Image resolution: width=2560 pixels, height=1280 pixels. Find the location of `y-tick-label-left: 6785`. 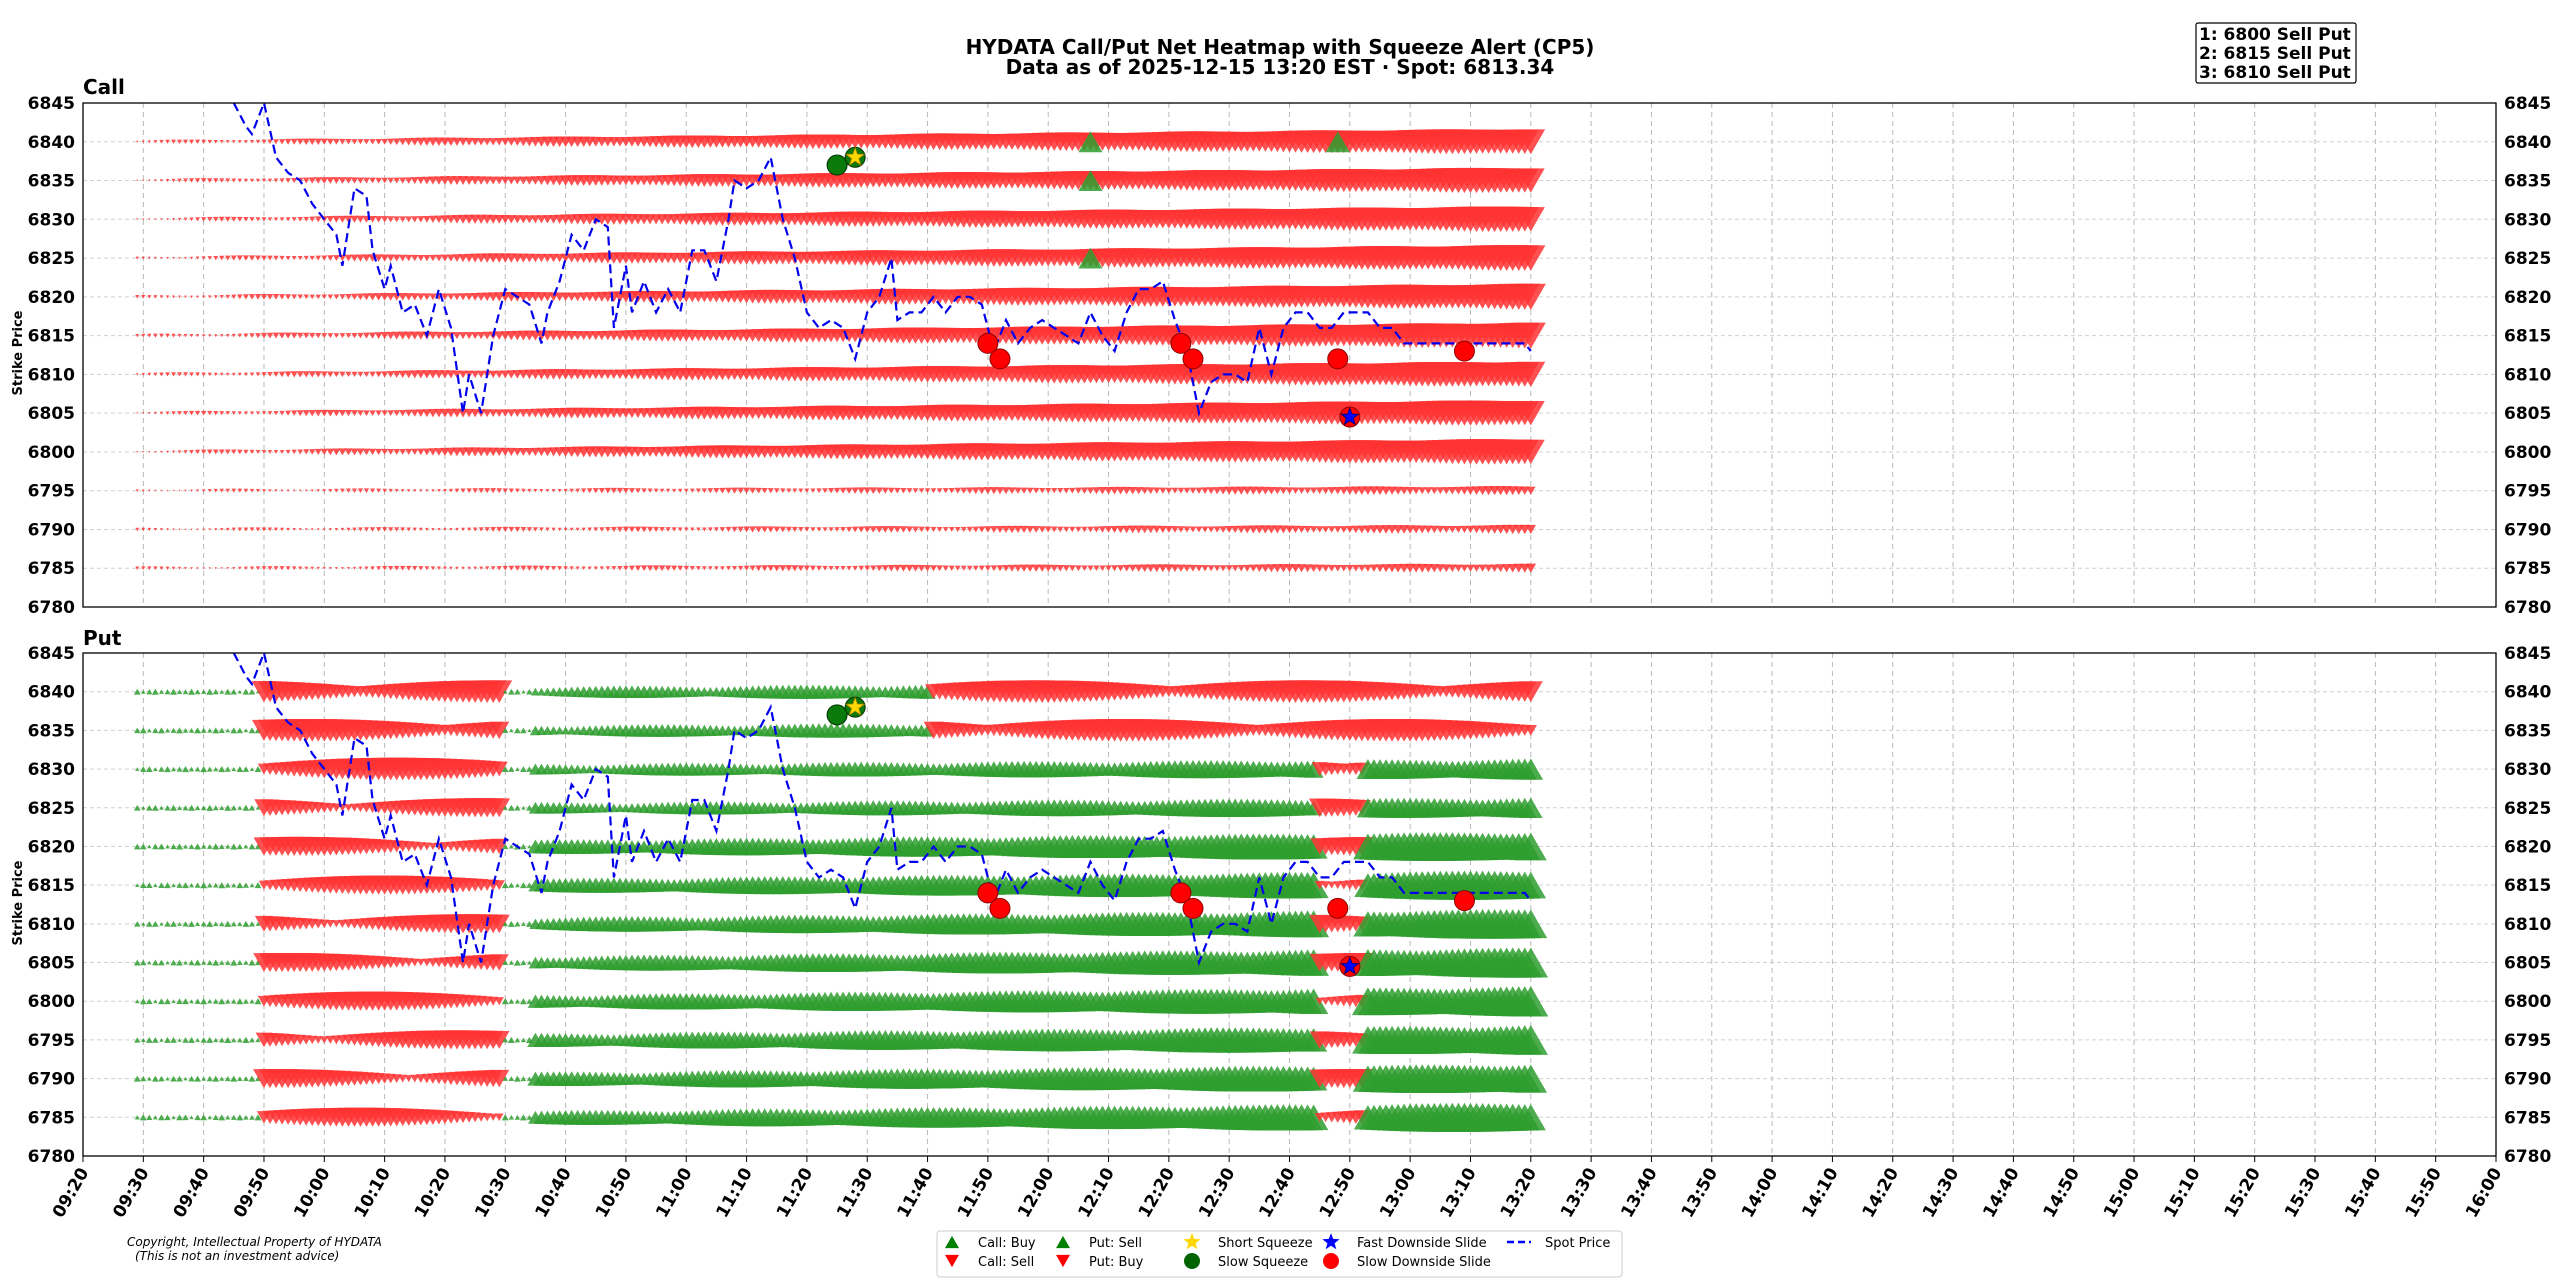

y-tick-label-left: 6785 is located at coordinates (51, 569).